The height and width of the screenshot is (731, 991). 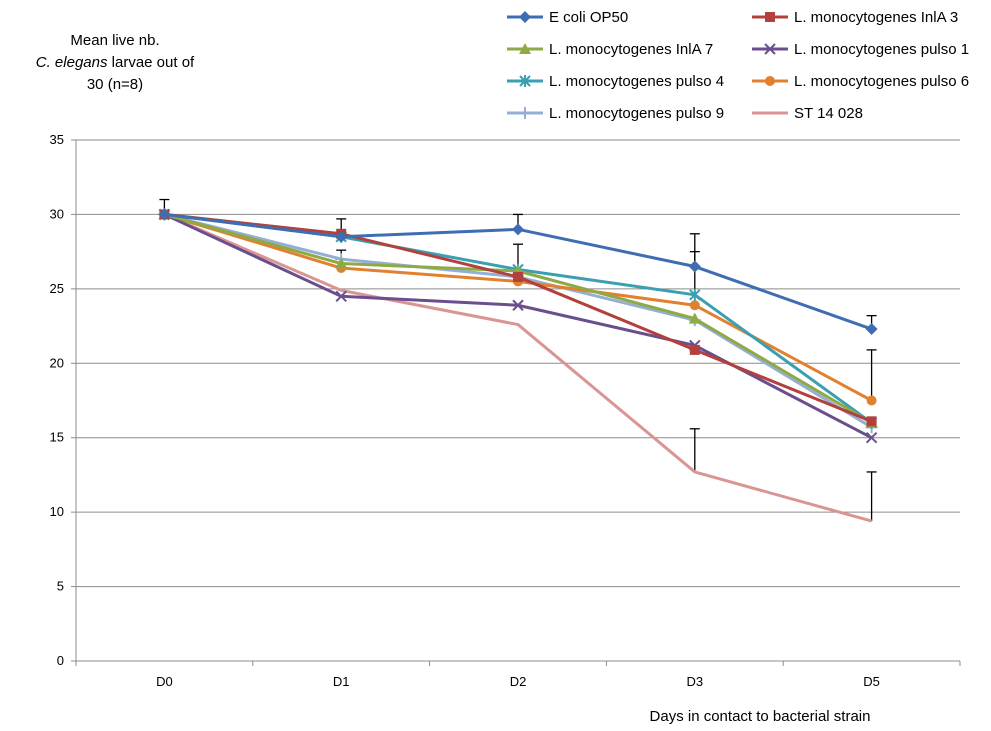 What do you see at coordinates (871, 681) in the screenshot?
I see `x-tick-label: D5` at bounding box center [871, 681].